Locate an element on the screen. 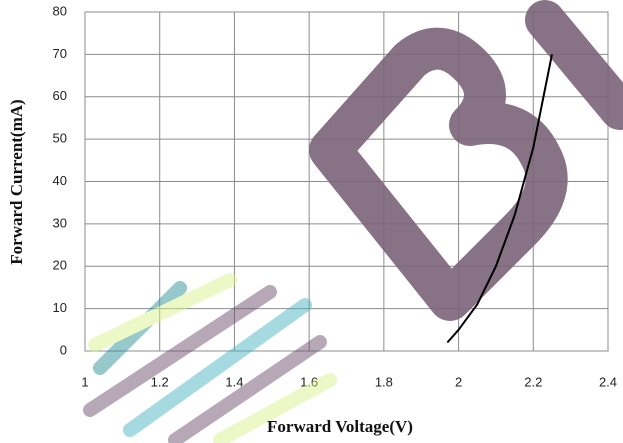 This screenshot has width=623, height=443. x-tick-label: 2 is located at coordinates (458, 381).